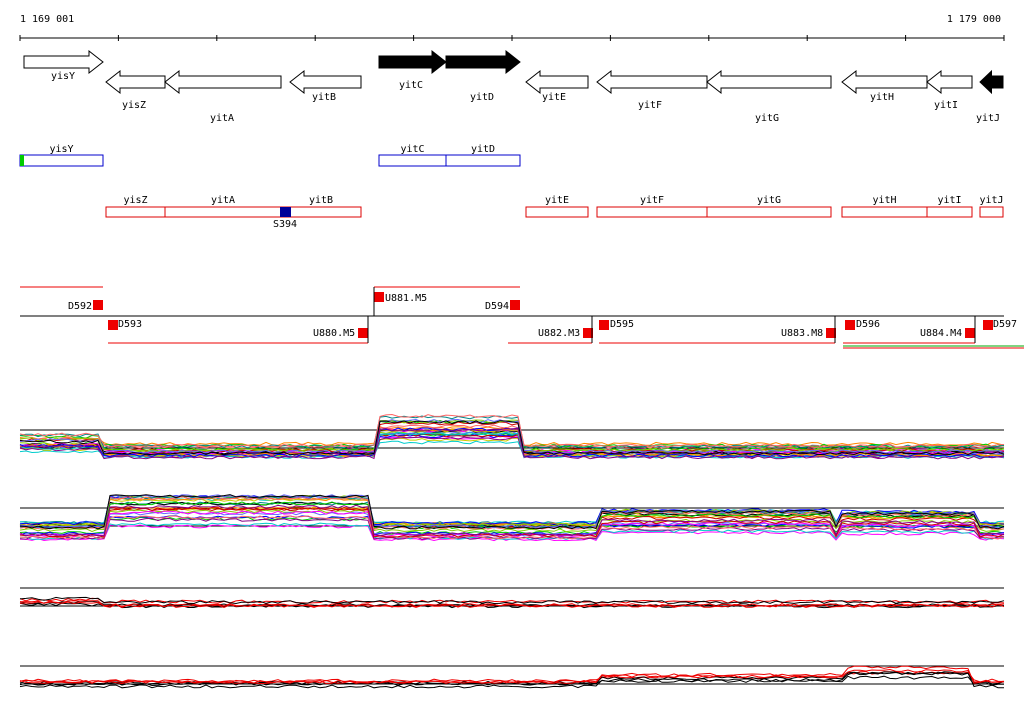  Describe the element at coordinates (557, 200) in the screenshot. I see `cds-label: yitE` at that location.